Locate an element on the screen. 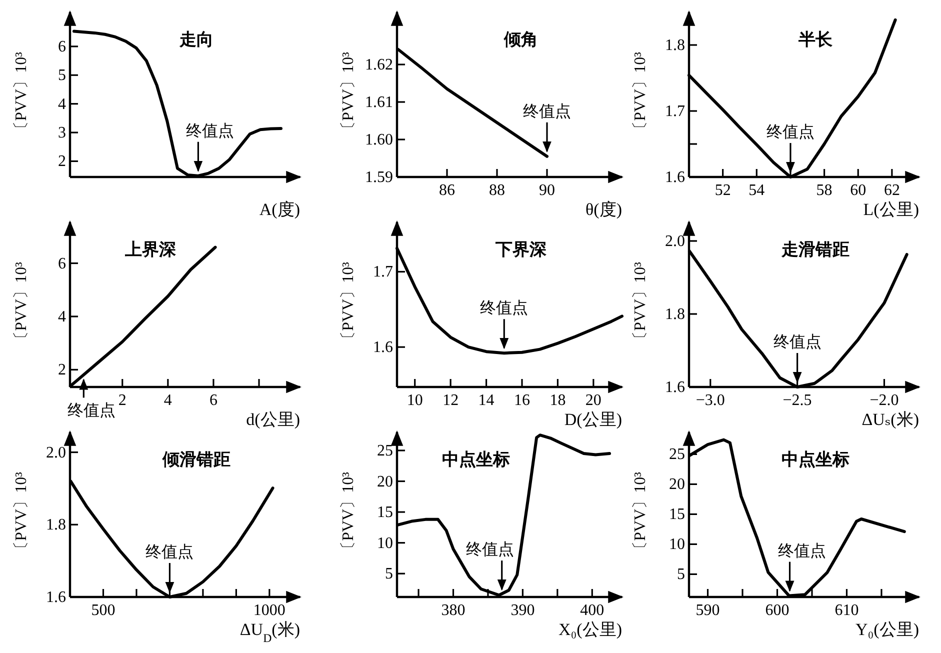  text: 走滑错距 is located at coordinates (815, 249).